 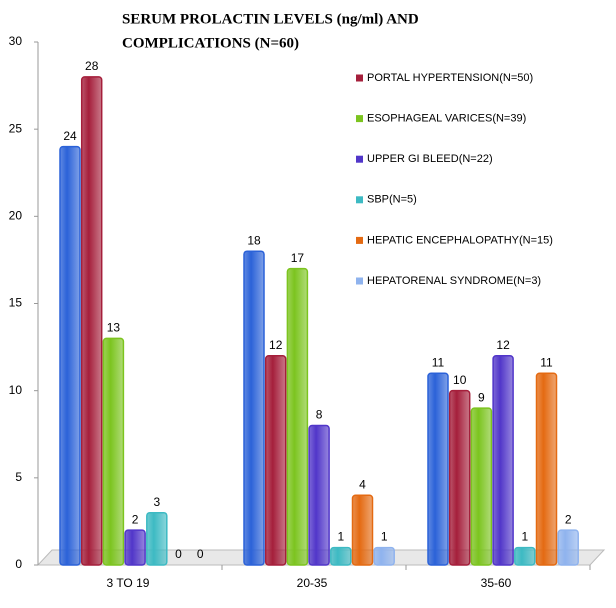 What do you see at coordinates (460, 240) in the screenshot?
I see `legend-label: HEPATIC ENCEPHALOPATHY(N=15)` at bounding box center [460, 240].